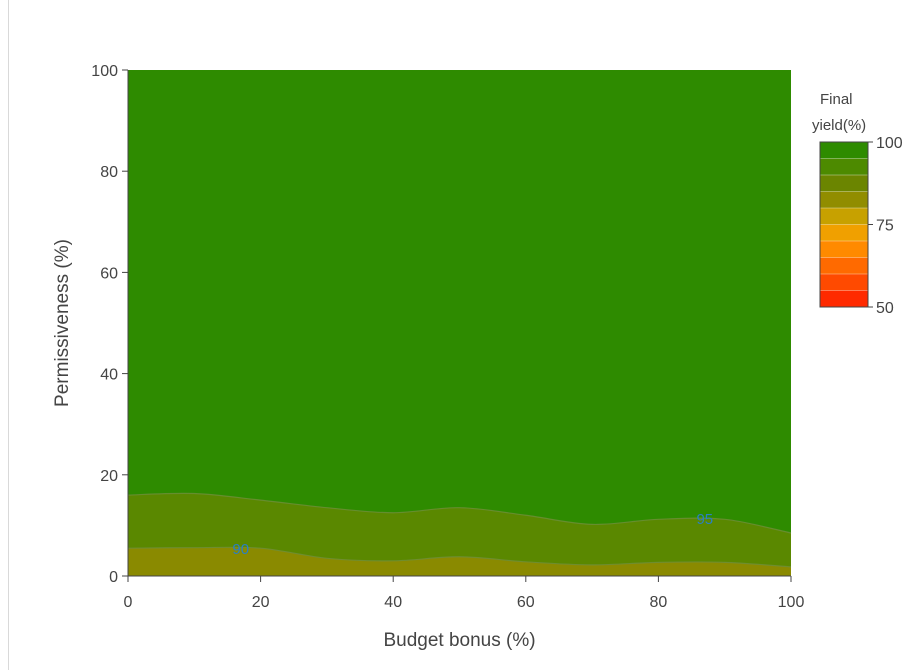 The width and height of the screenshot is (915, 670). I want to click on y-axis-title: Permissiveness (%), so click(62, 323).